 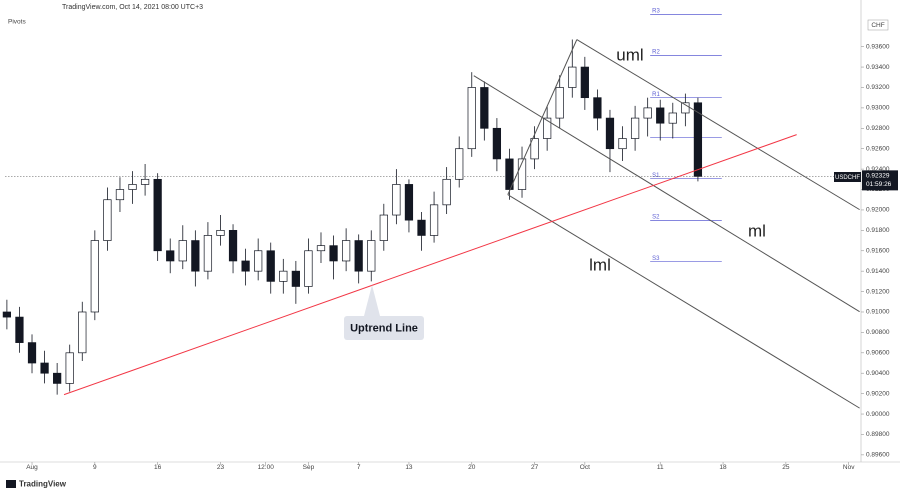 What do you see at coordinates (878, 148) in the screenshot?
I see `y-tick-label: 0.92600` at bounding box center [878, 148].